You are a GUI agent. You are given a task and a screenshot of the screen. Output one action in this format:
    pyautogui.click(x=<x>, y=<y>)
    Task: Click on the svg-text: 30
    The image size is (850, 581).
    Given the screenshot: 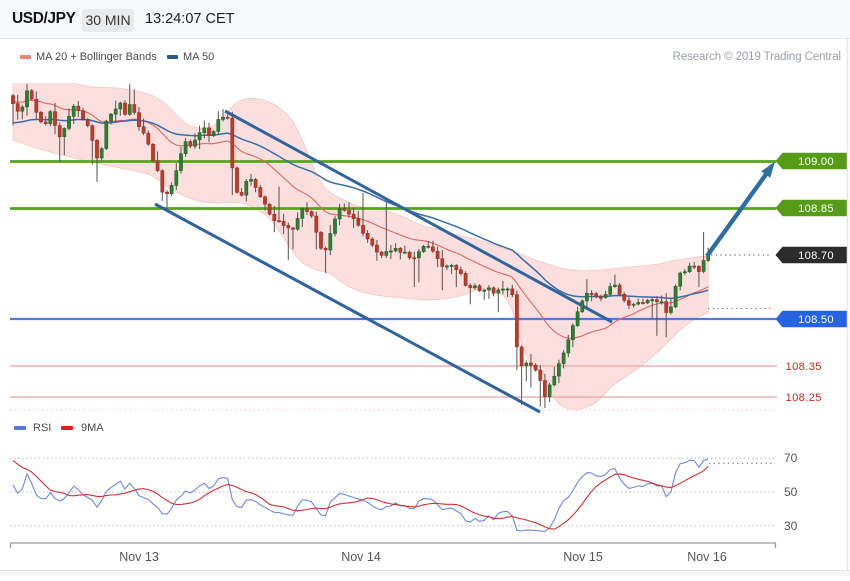 What is the action you would take?
    pyautogui.click(x=791, y=526)
    